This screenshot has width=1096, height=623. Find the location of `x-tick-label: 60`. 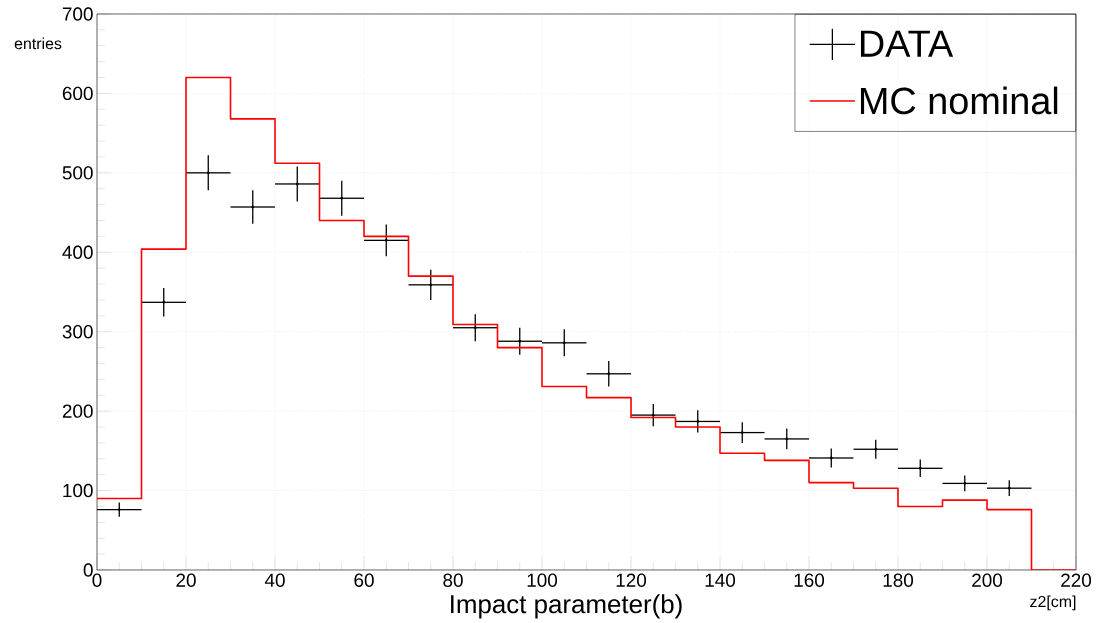

x-tick-label: 60 is located at coordinates (364, 580).